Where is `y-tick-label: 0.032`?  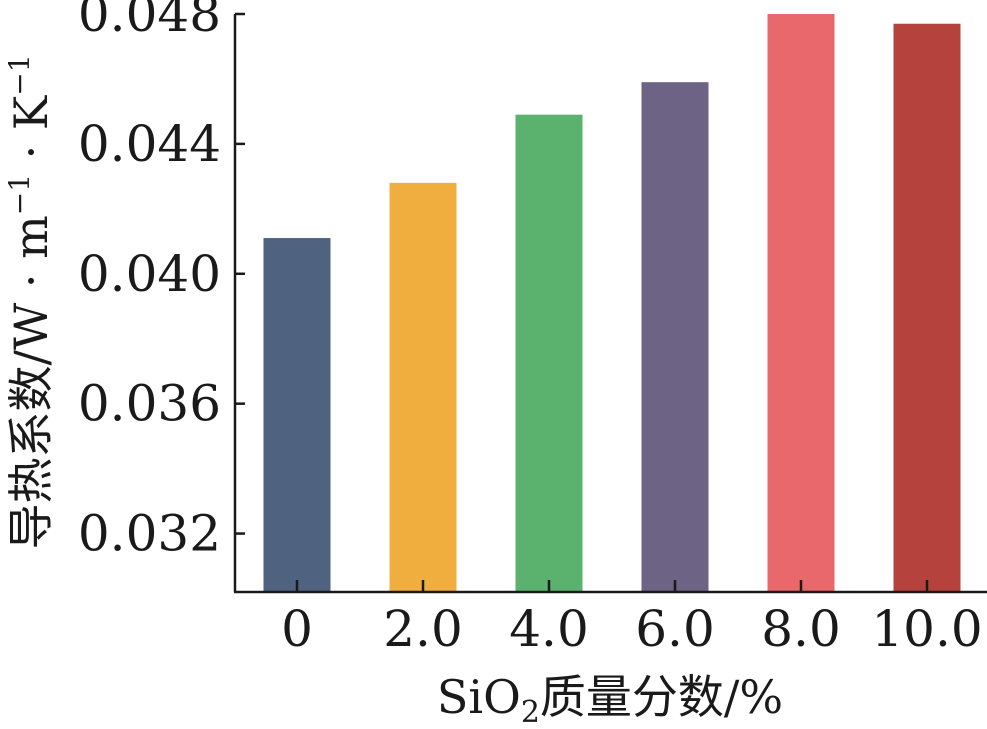
y-tick-label: 0.032 is located at coordinates (149, 534).